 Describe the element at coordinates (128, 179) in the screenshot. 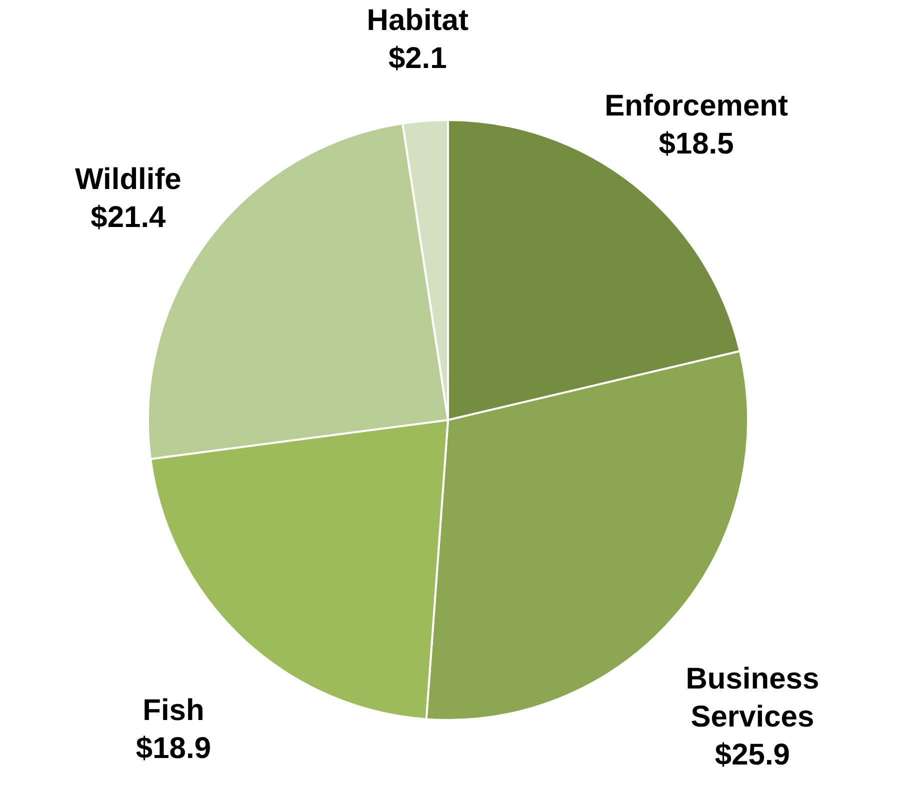

I see `slice-label: Wildlife` at that location.